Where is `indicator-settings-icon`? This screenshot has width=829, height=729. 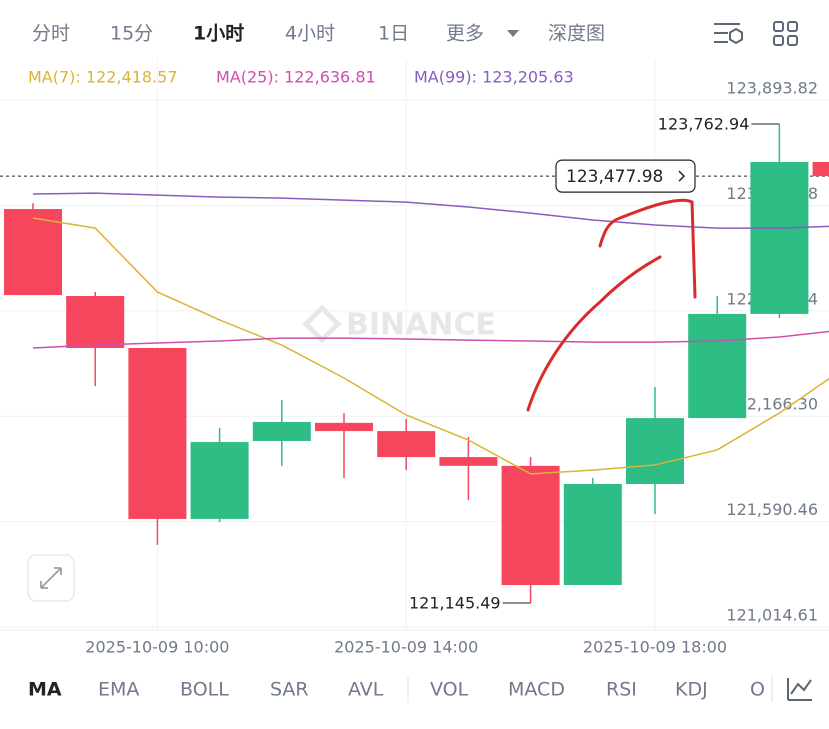
indicator-settings-icon is located at coordinates (799, 689).